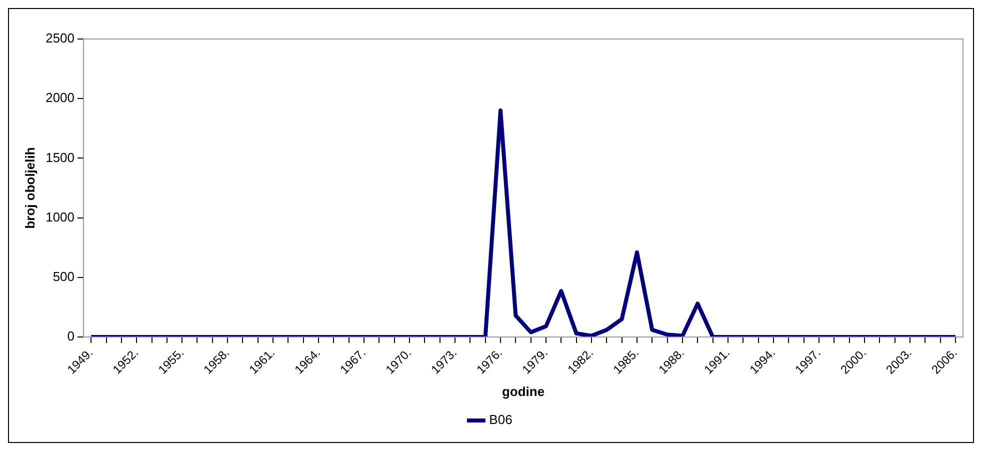  Describe the element at coordinates (60, 98) in the screenshot. I see `y-tick-label: 2000` at that location.